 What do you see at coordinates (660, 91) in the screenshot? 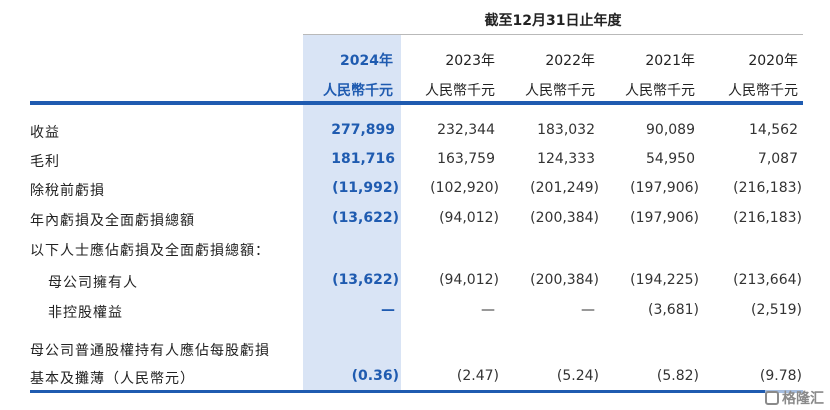
I see `col-unit-2021: 人民幣千元` at bounding box center [660, 91].